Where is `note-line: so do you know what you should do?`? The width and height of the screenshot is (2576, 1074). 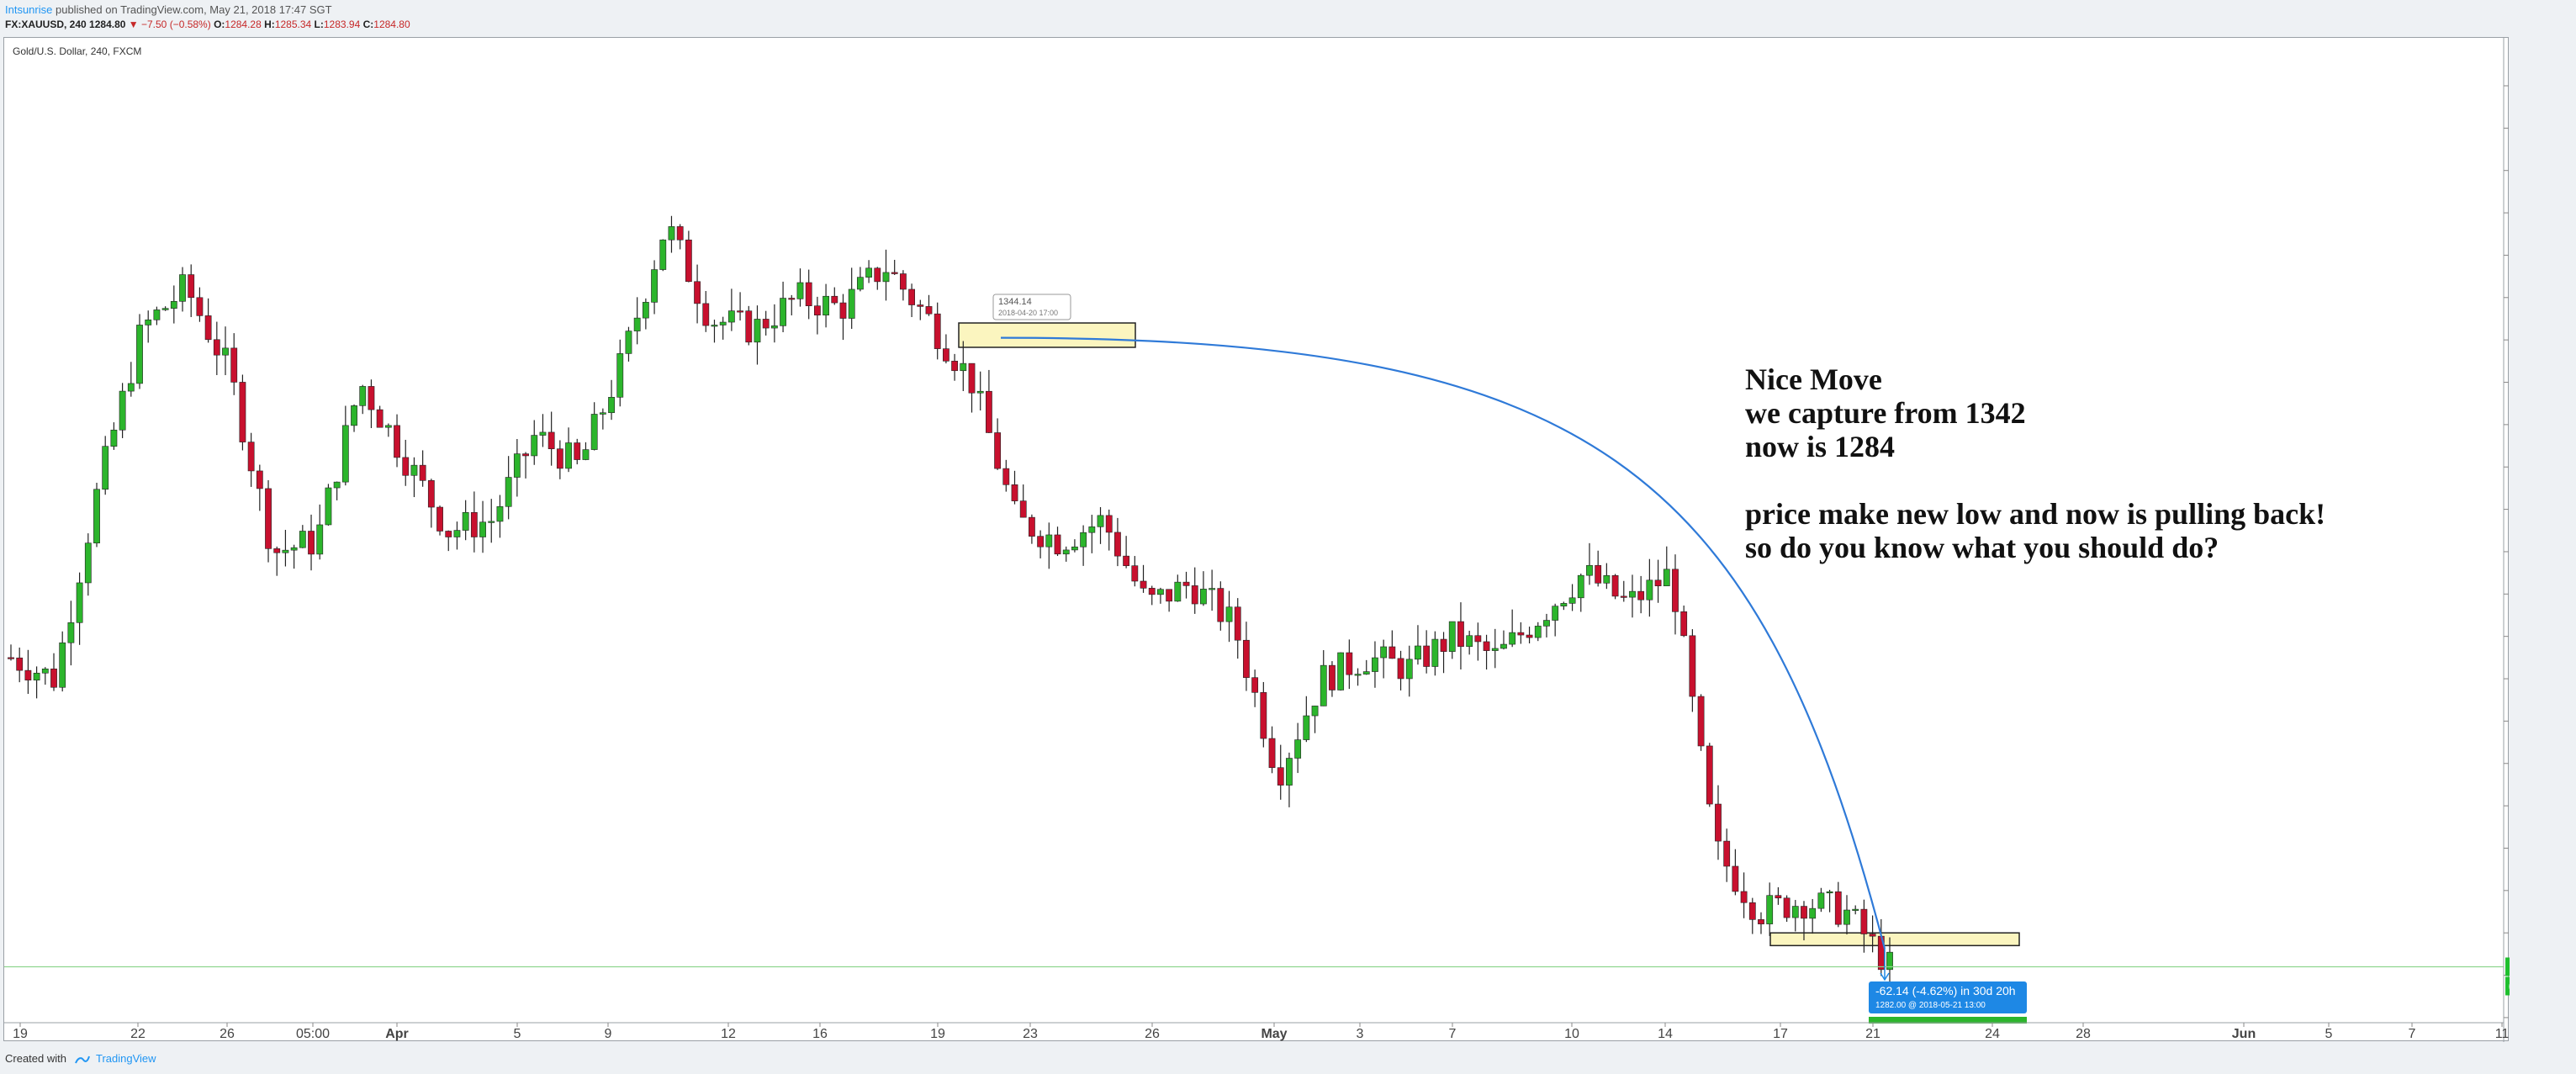 note-line: so do you know what you should do? is located at coordinates (1982, 547).